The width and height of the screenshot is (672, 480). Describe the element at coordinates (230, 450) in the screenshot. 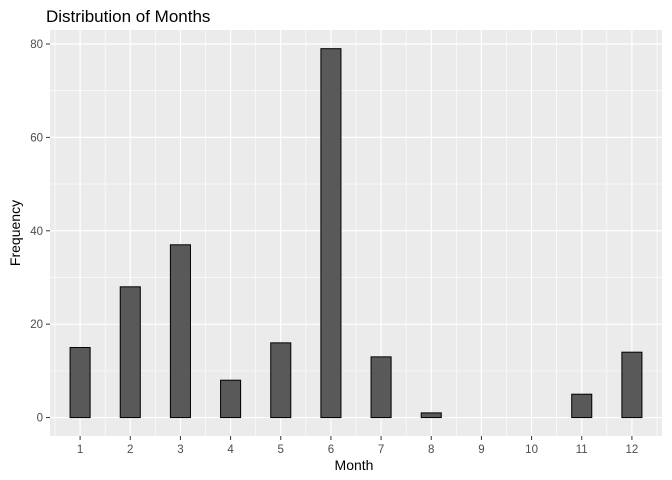

I see `x-tick-label: 4` at that location.